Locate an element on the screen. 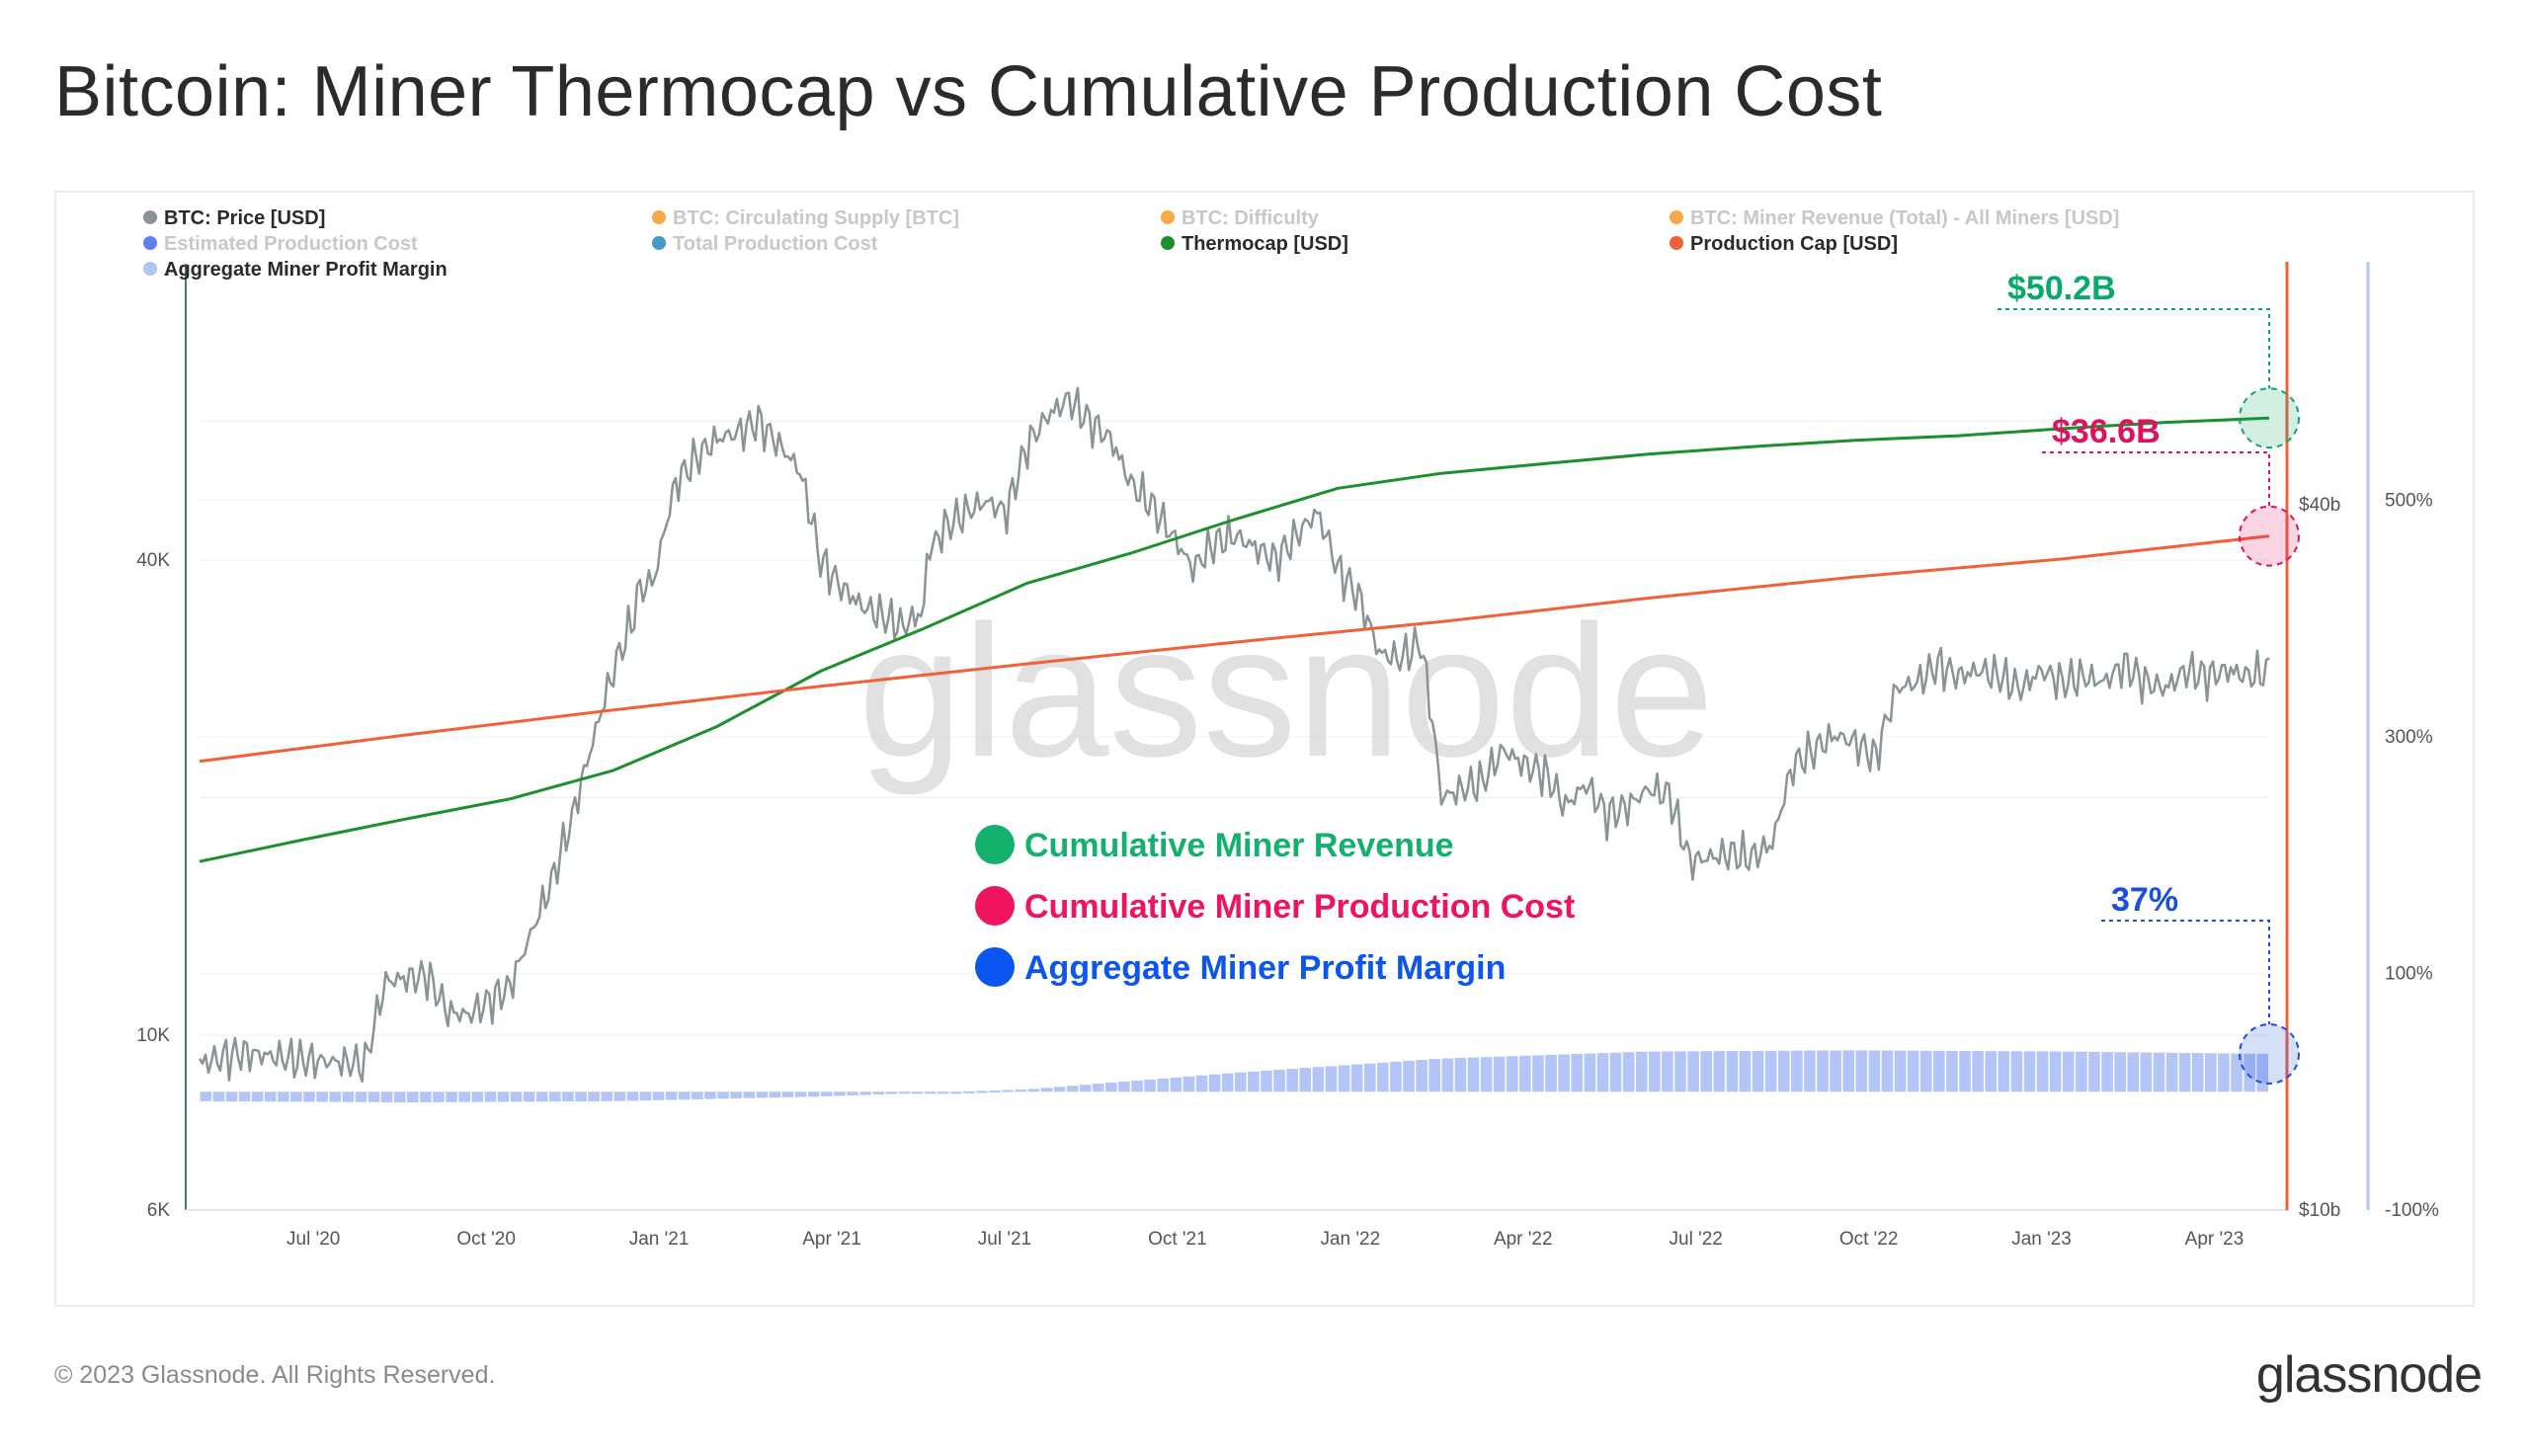 This screenshot has height=1456, width=2529. x-tick-label: Jan '22 is located at coordinates (1350, 1239).